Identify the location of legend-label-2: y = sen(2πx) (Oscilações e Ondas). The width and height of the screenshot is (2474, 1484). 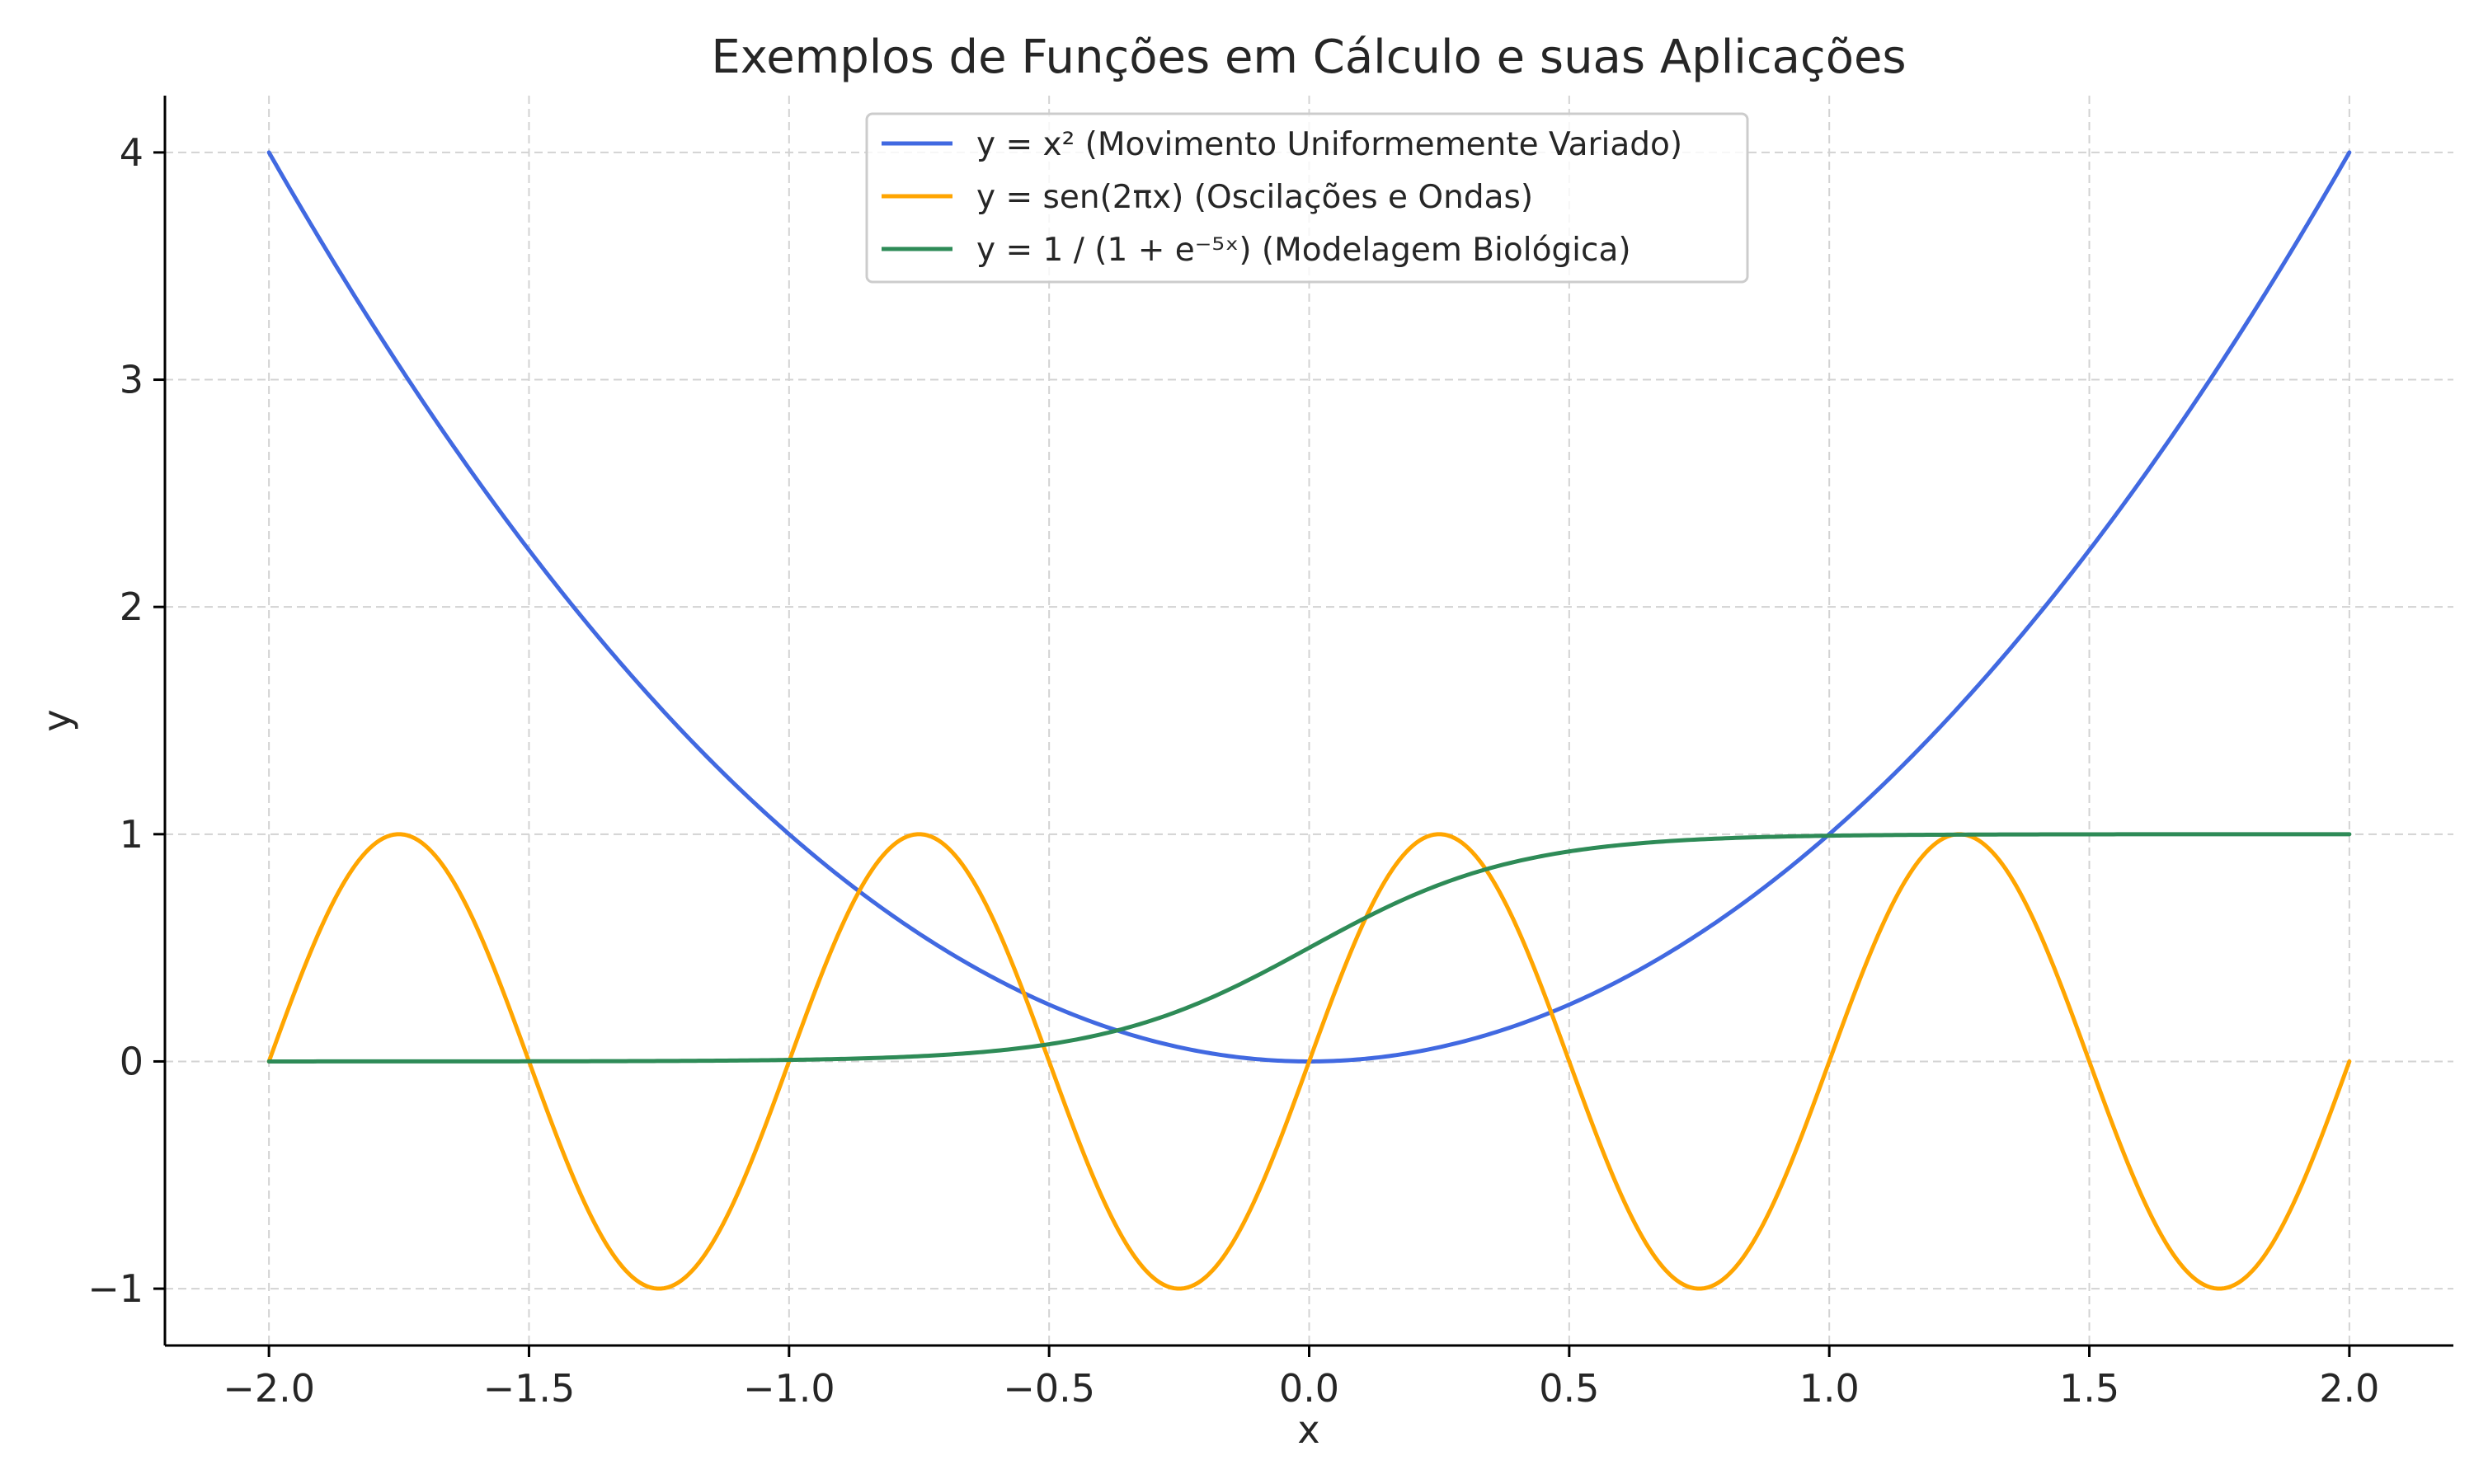
(1254, 197).